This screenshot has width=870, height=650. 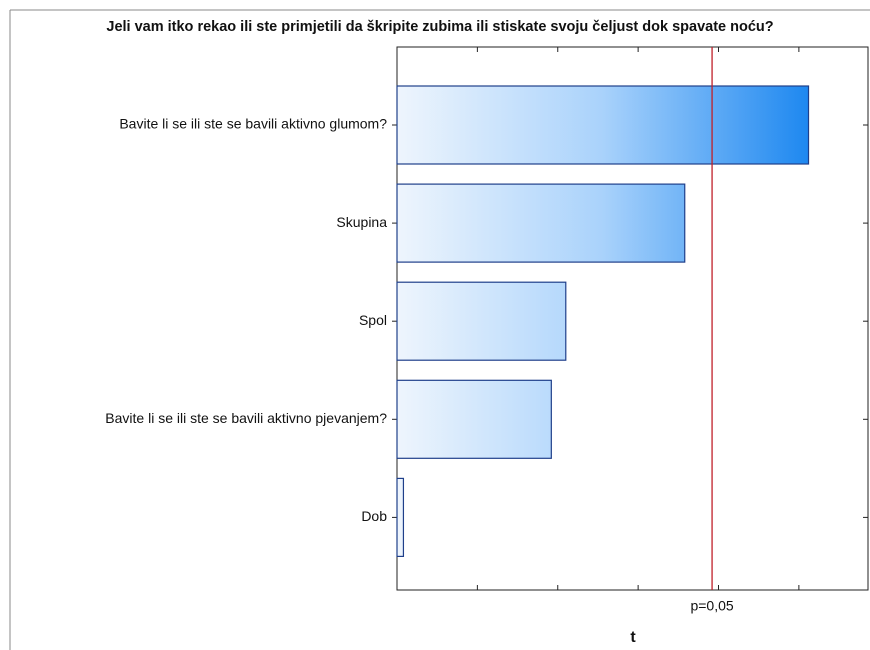 I want to click on x-axis-label: t, so click(x=633, y=637).